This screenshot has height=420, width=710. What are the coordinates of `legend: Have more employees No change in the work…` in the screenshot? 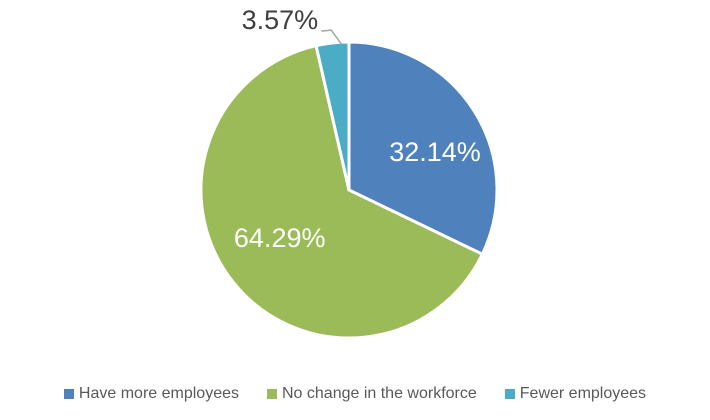 It's located at (355, 394).